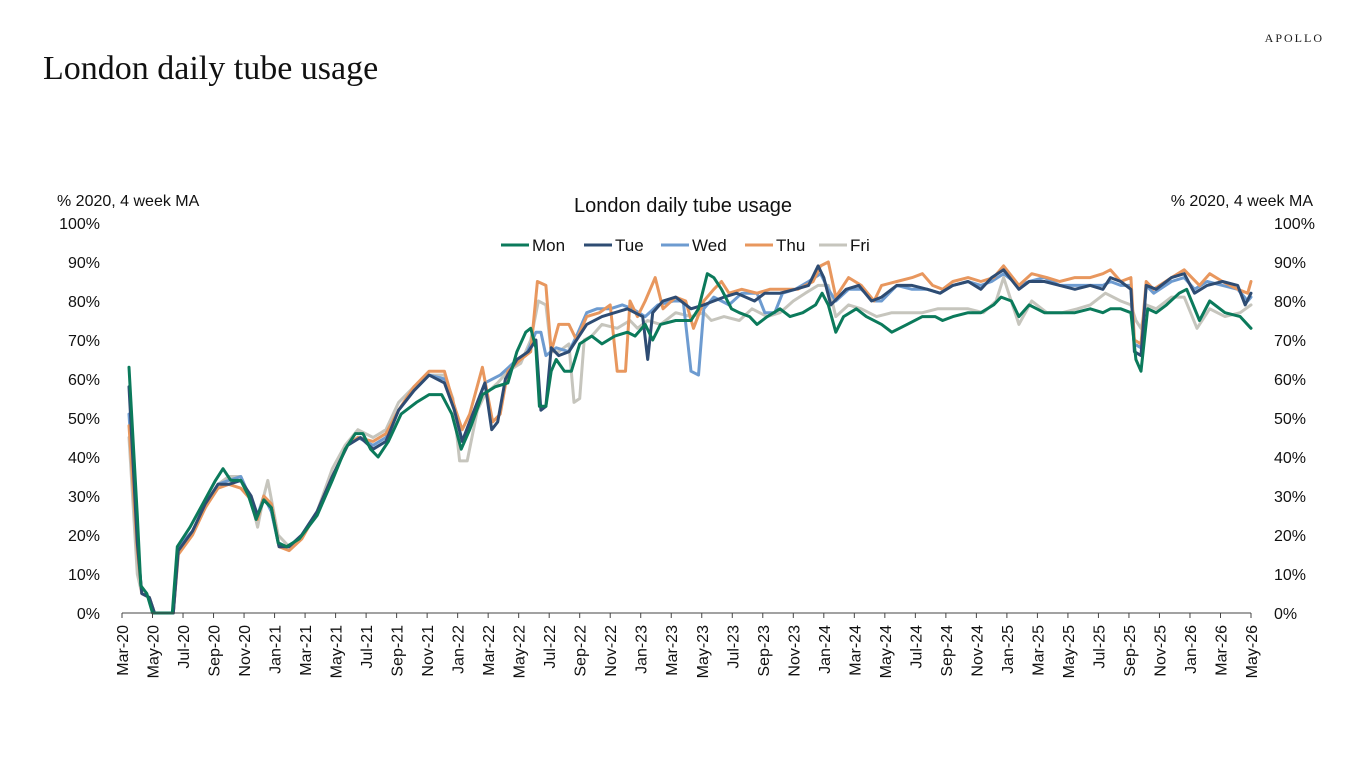 Image resolution: width=1366 pixels, height=768 pixels. I want to click on y-tick-label-right: 0%, so click(1285, 614).